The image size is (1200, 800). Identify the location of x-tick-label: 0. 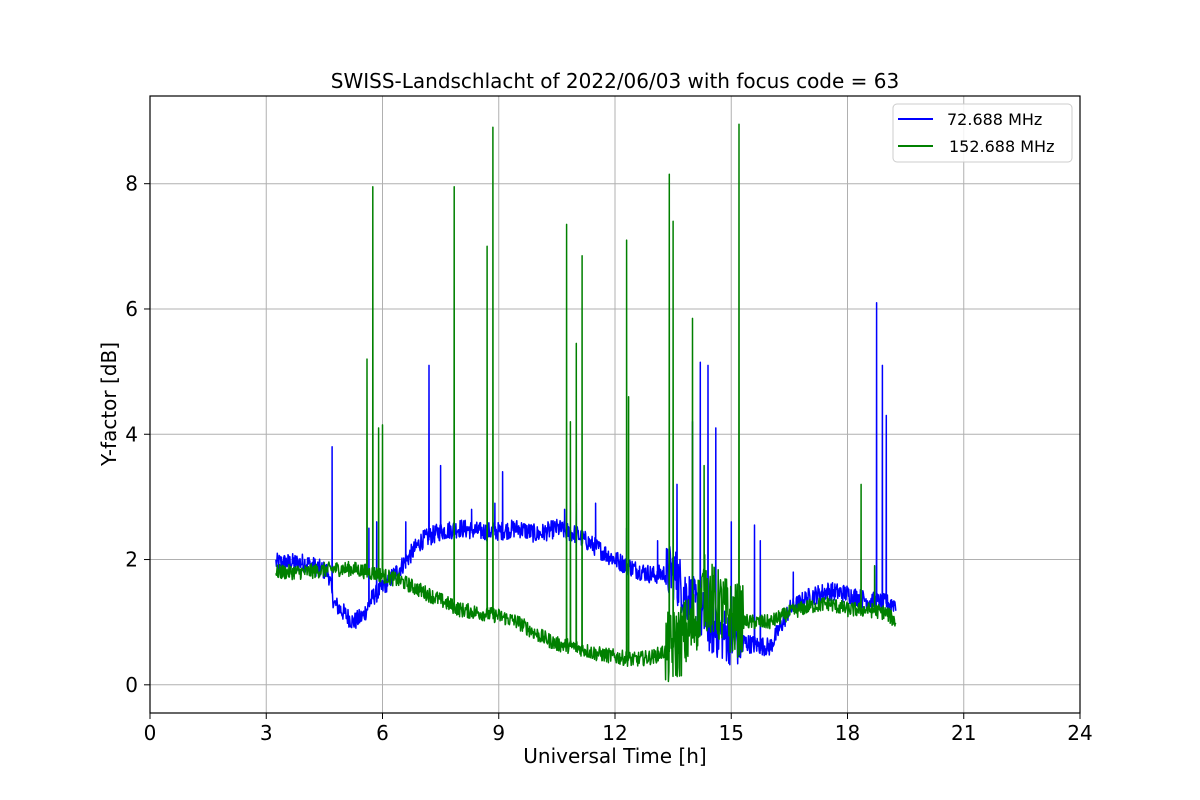
(150, 733).